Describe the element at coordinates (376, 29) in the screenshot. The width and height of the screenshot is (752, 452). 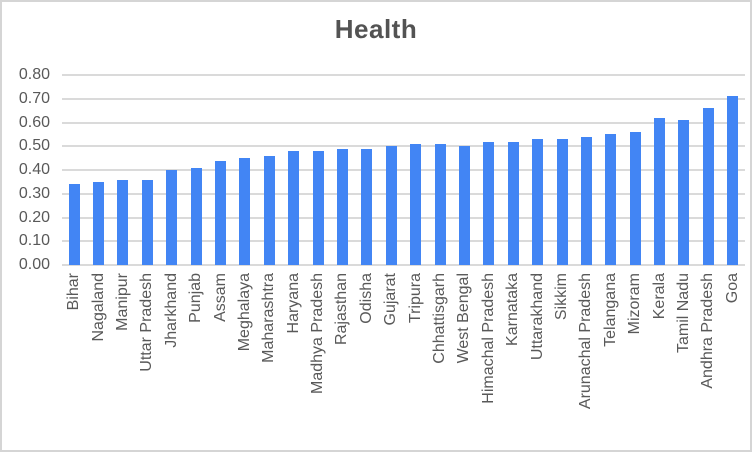
I see `chart-title: Health` at that location.